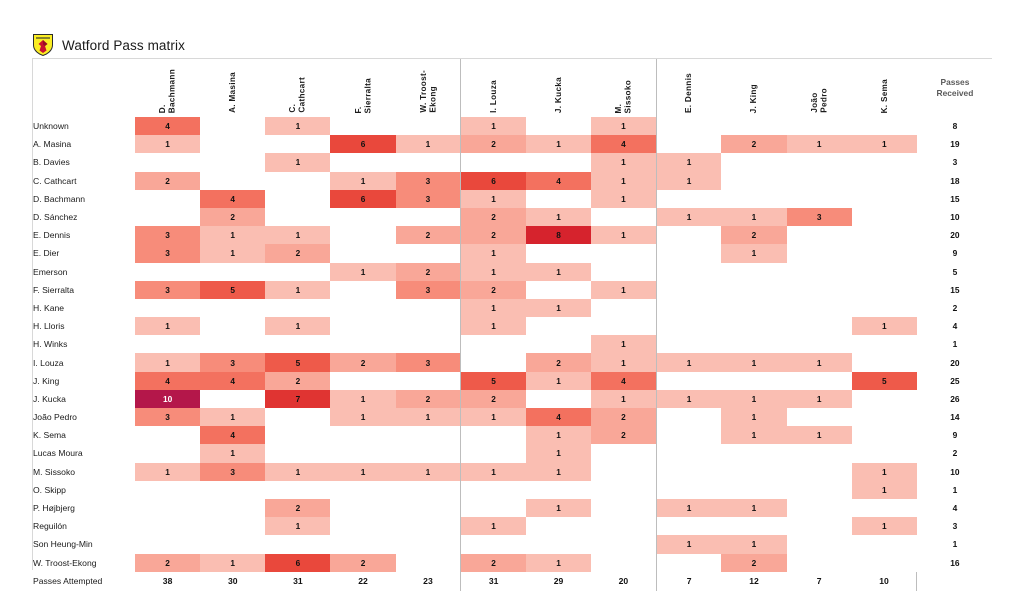 The height and width of the screenshot is (602, 1024). What do you see at coordinates (558, 235) in the screenshot?
I see `heatmap-cell: 8` at bounding box center [558, 235].